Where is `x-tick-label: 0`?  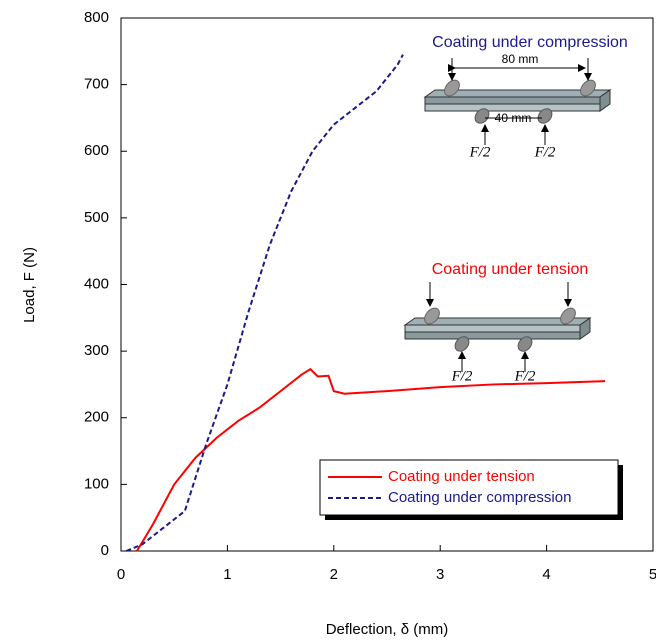 x-tick-label: 0 is located at coordinates (121, 574).